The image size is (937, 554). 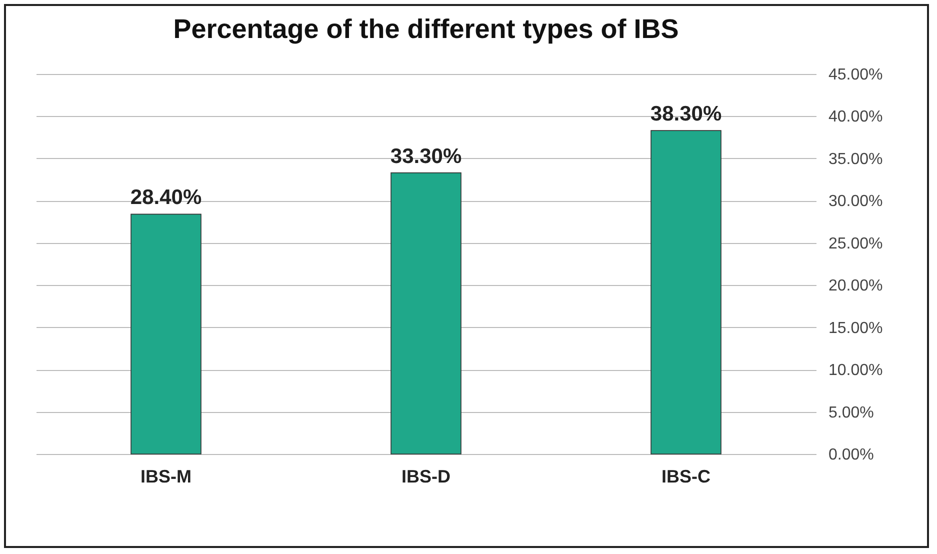 I want to click on x-tick-label: IBS-D, so click(x=426, y=476).